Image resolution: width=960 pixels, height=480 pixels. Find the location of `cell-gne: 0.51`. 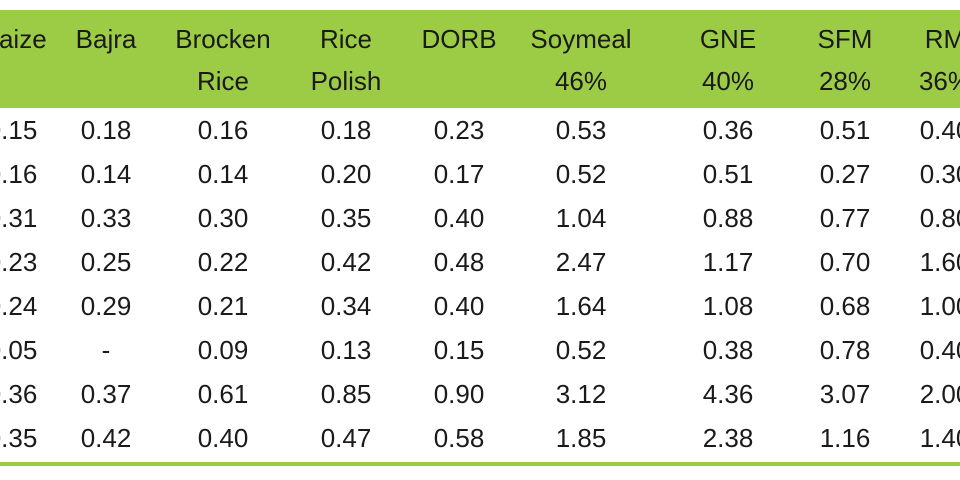

cell-gne: 0.51 is located at coordinates (728, 174).